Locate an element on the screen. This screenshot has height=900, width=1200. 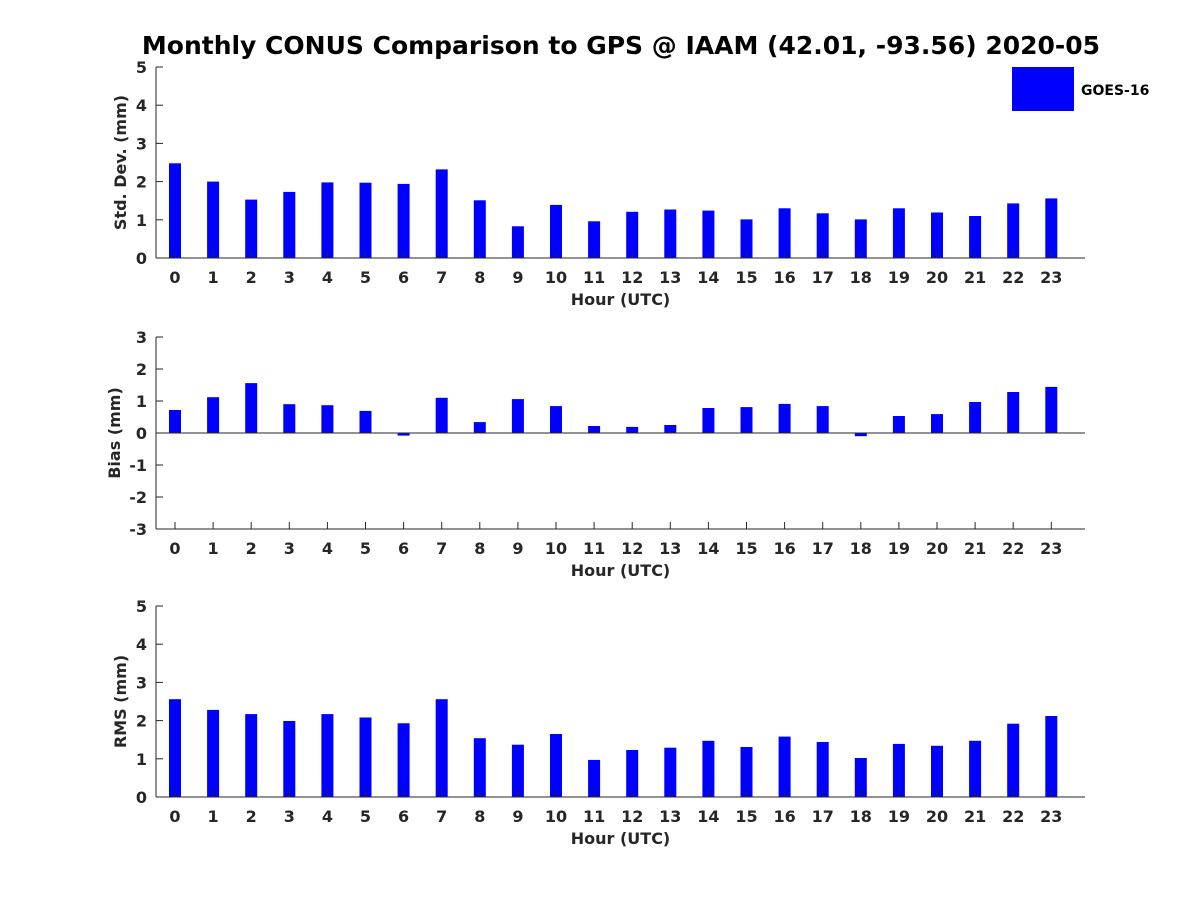
y-tick-label: -2 is located at coordinates (138, 497).